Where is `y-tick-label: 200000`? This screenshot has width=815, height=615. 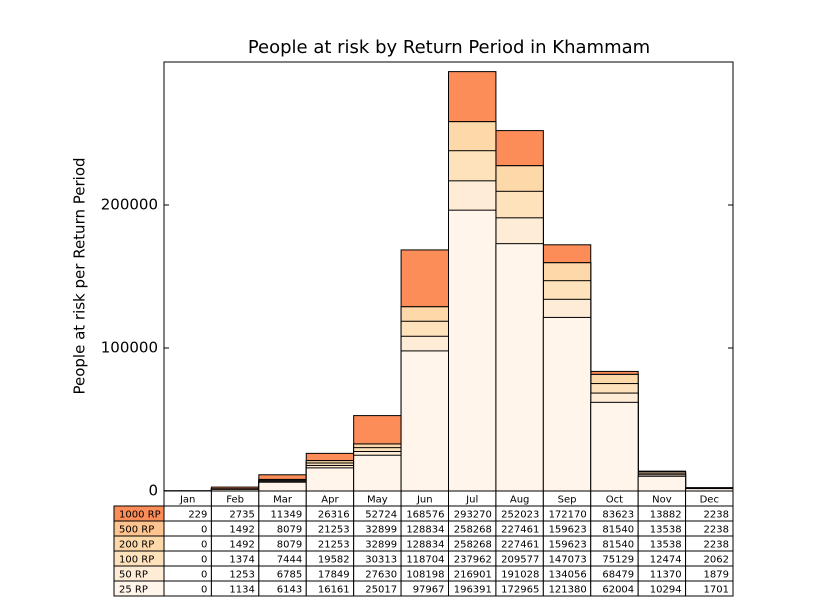 y-tick-label: 200000 is located at coordinates (129, 205).